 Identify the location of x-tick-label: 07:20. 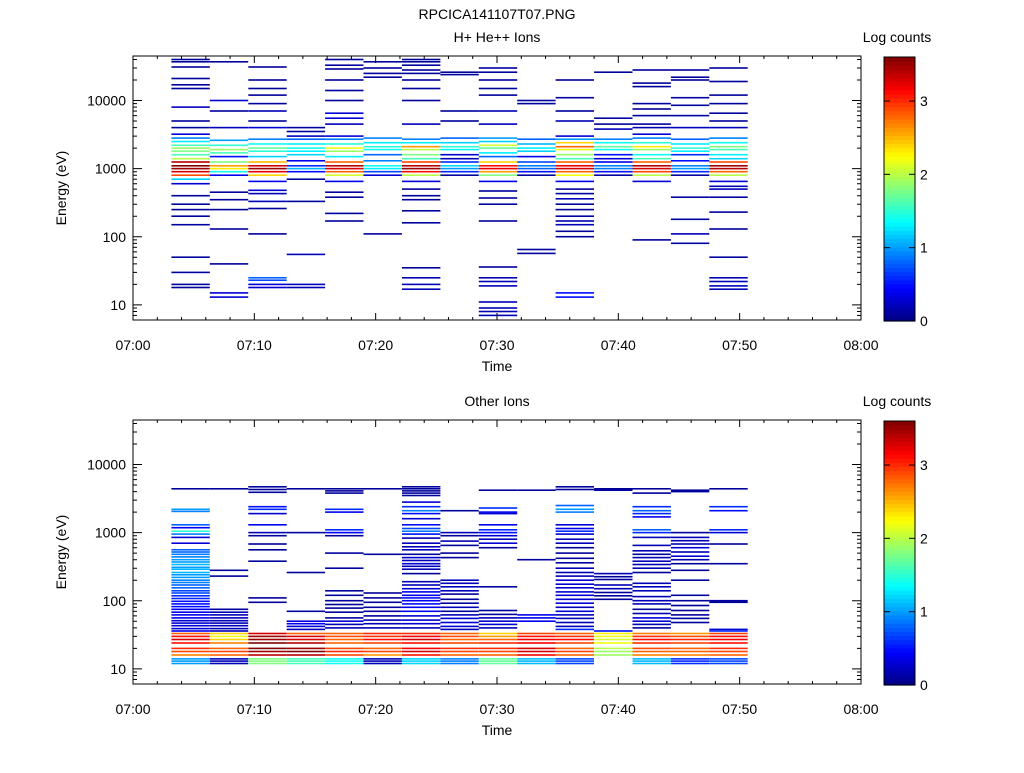
(375, 709).